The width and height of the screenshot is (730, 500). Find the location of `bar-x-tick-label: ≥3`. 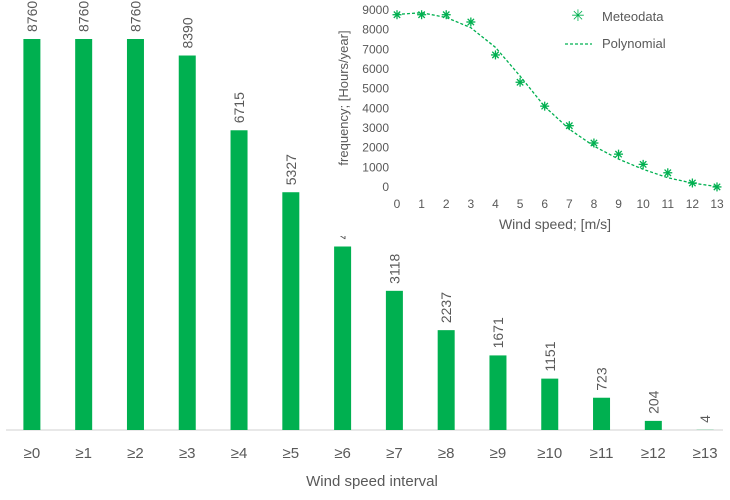

bar-x-tick-label: ≥3 is located at coordinates (187, 453).